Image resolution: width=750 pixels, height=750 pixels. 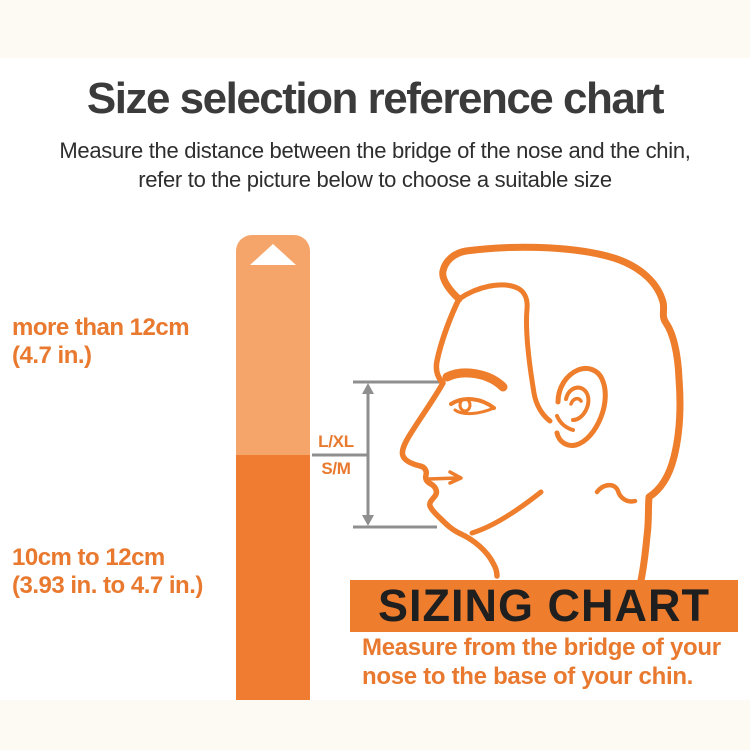 What do you see at coordinates (576, 401) in the screenshot?
I see `ear-inner-detail` at bounding box center [576, 401].